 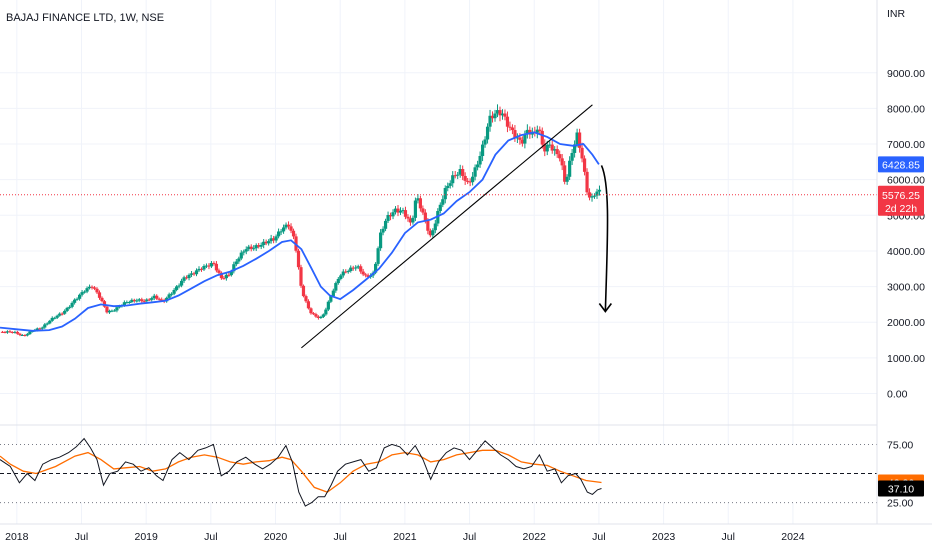 I want to click on ma-price-badge: 6428.85, so click(x=901, y=165).